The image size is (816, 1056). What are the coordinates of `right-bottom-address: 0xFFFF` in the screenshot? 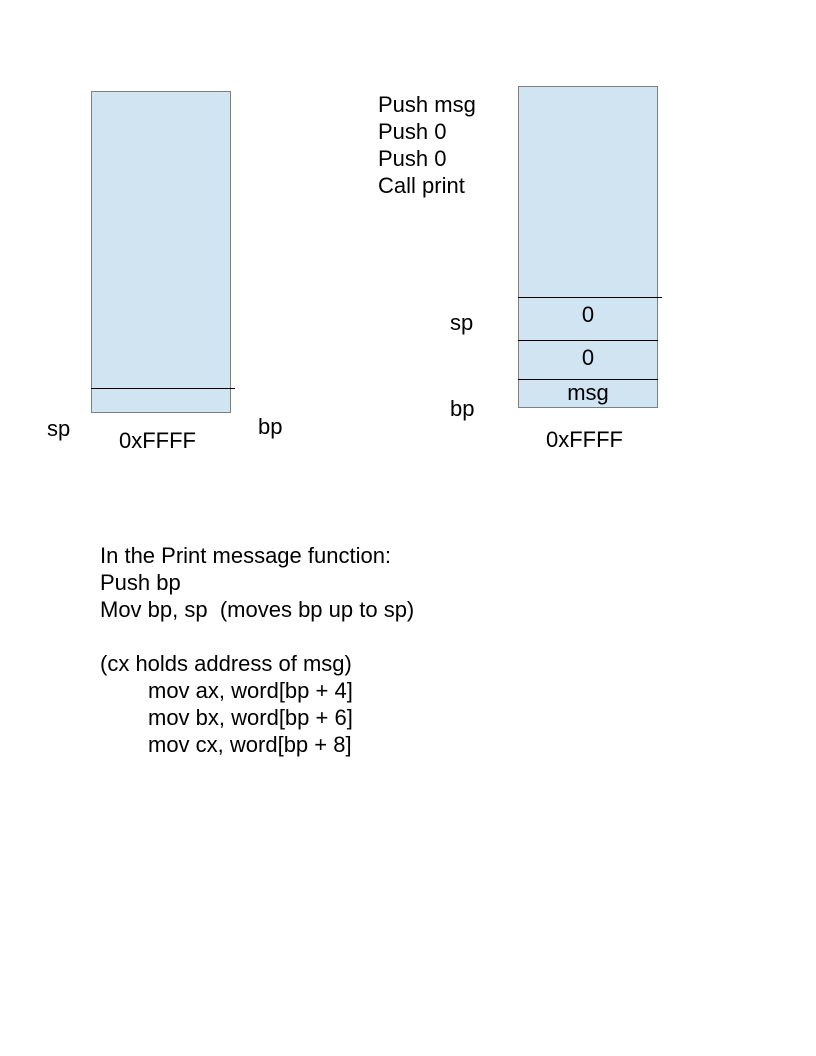 It's located at (584, 439).